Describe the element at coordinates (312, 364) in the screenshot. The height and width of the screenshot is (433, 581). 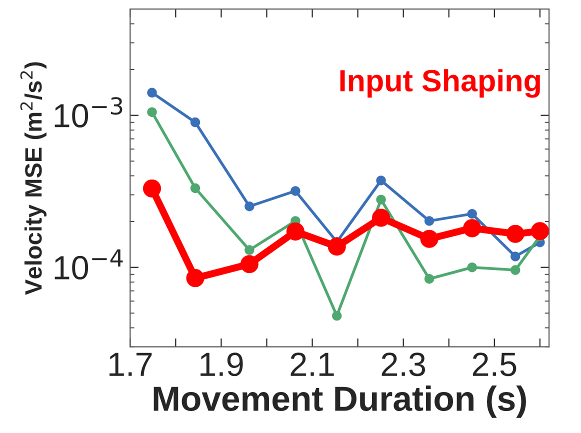
I see `x-tick-label: 2.1` at that location.